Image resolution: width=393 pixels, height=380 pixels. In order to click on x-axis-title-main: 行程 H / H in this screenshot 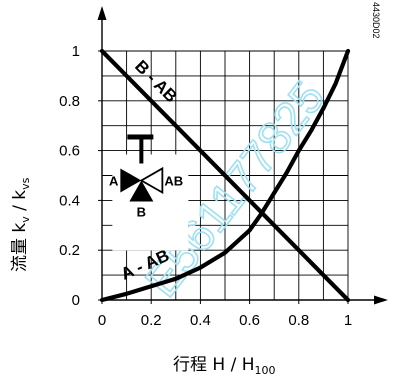, I will do `click(214, 365)`.